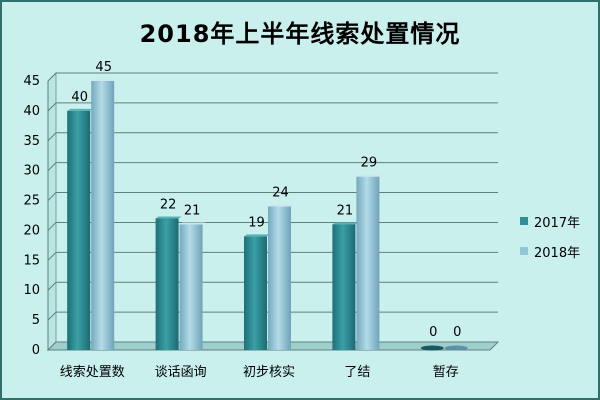  I want to click on y-tick-label: 30, so click(31, 171).